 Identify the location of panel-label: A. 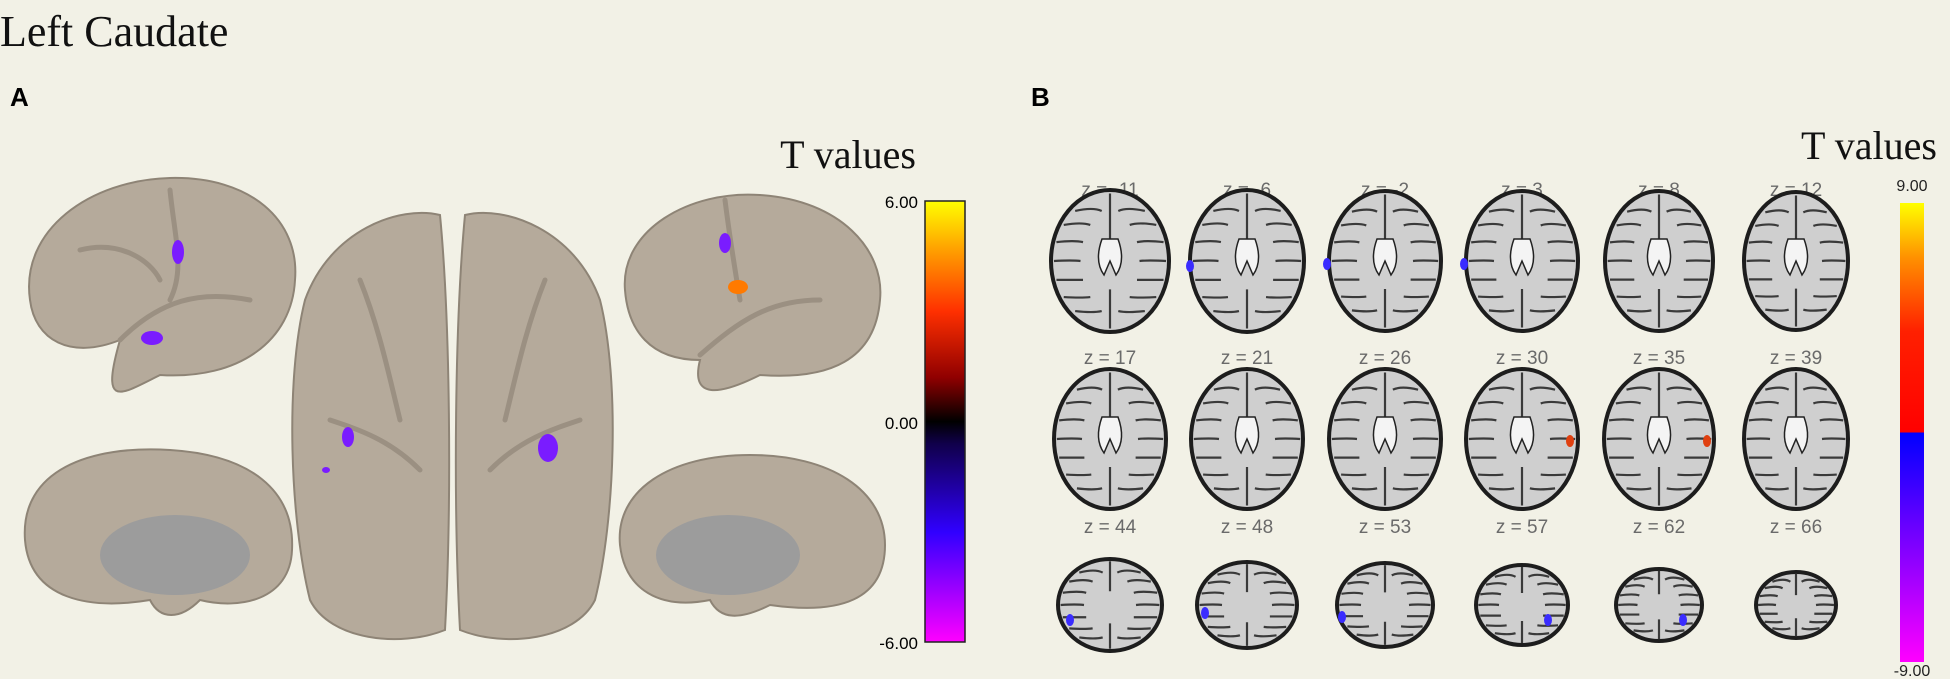
(19, 97).